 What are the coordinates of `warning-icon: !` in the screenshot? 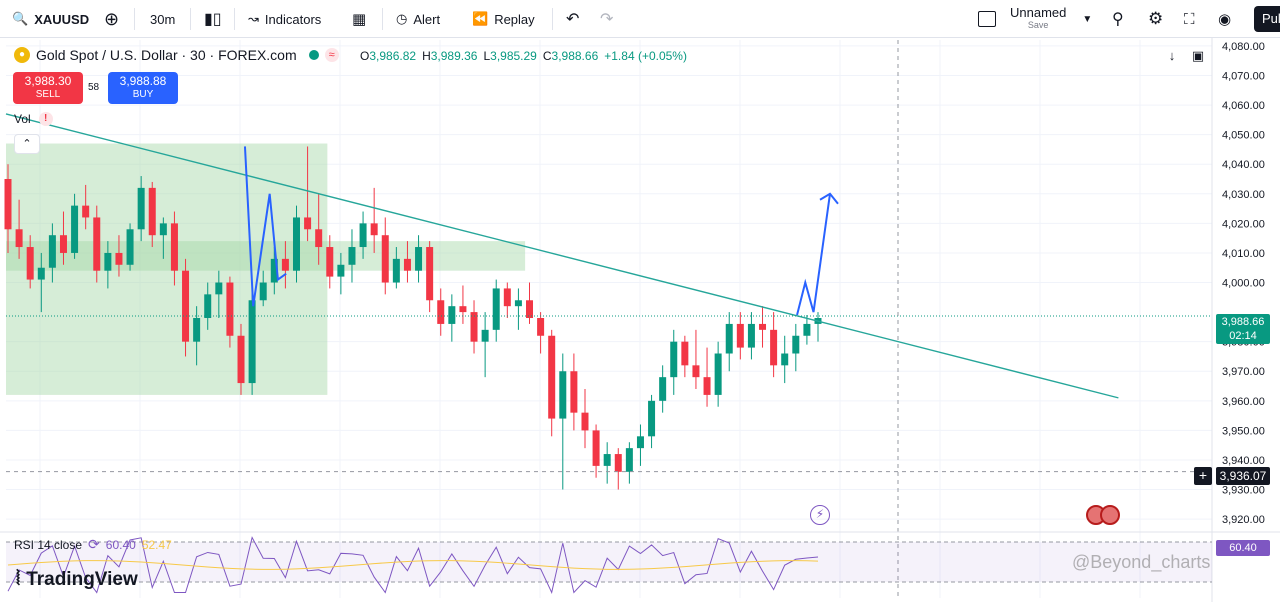 It's located at (45, 119).